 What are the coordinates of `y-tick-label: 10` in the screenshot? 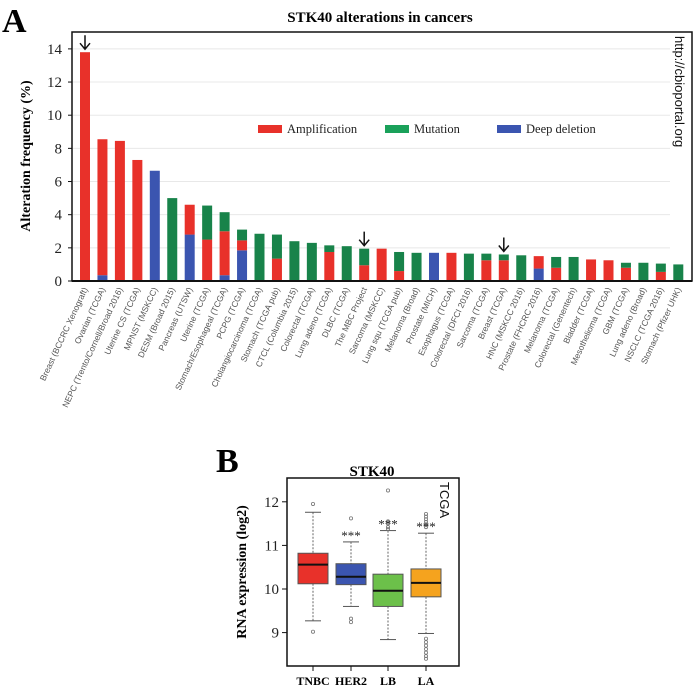 It's located at (271, 590).